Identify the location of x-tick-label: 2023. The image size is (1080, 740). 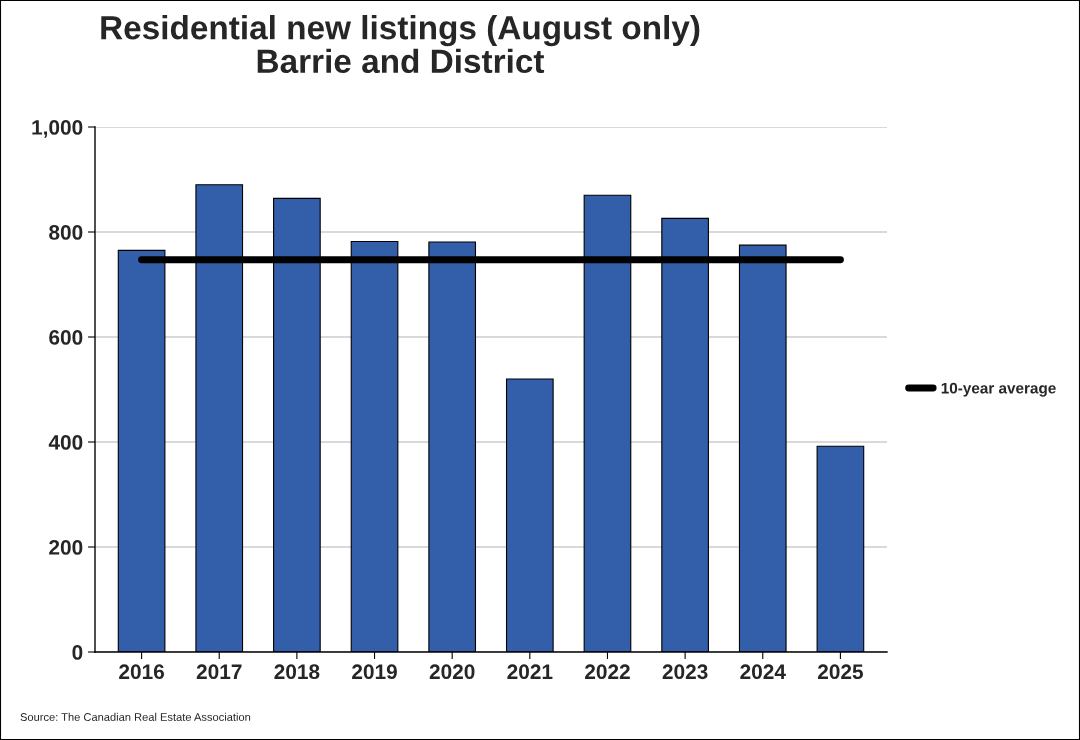
(685, 672).